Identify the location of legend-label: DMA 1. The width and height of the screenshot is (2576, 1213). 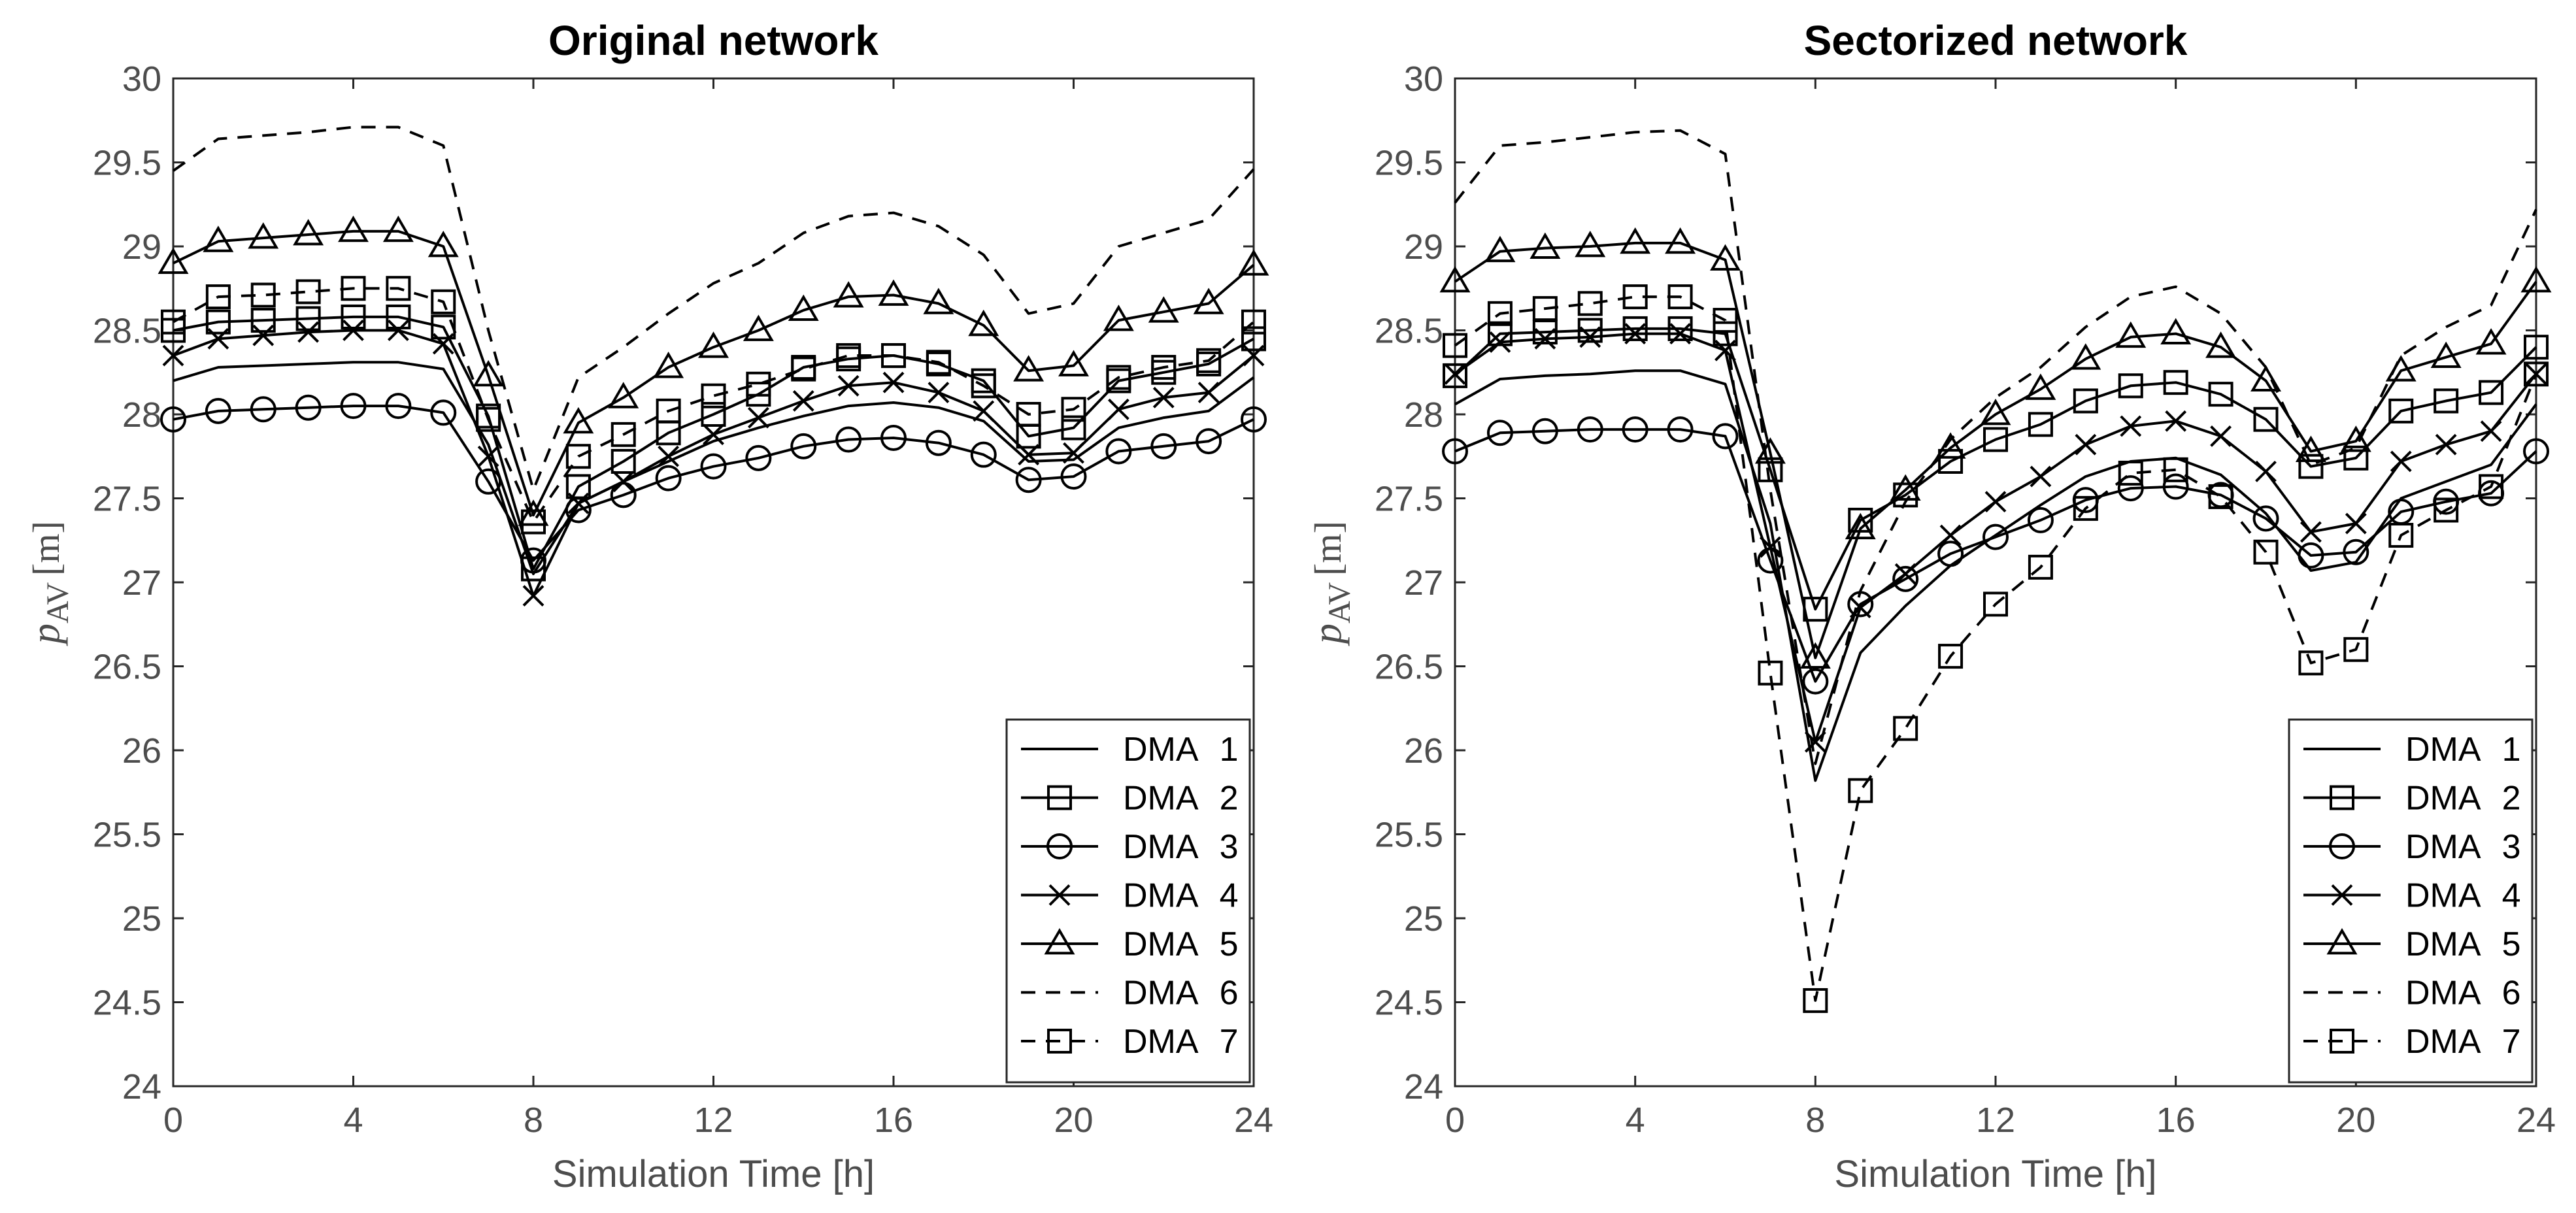
(2463, 750).